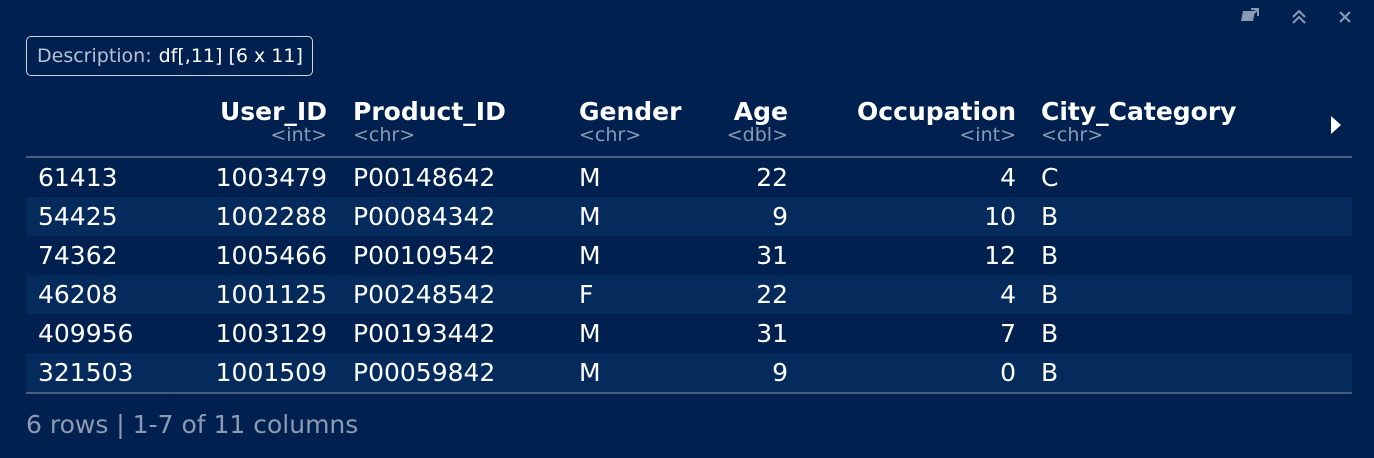  I want to click on product-id-cell: P00109542, so click(424, 255).